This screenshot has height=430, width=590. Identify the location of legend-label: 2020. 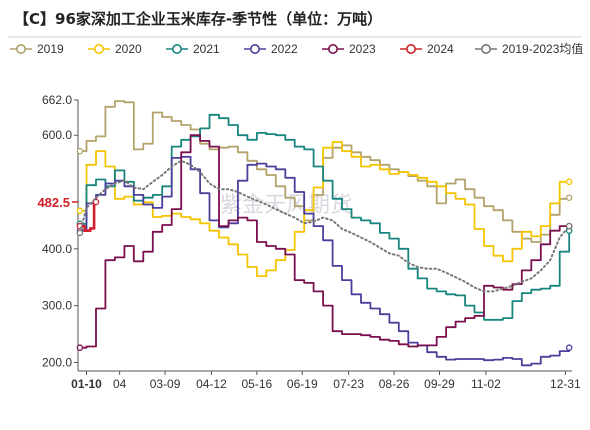
(128, 49).